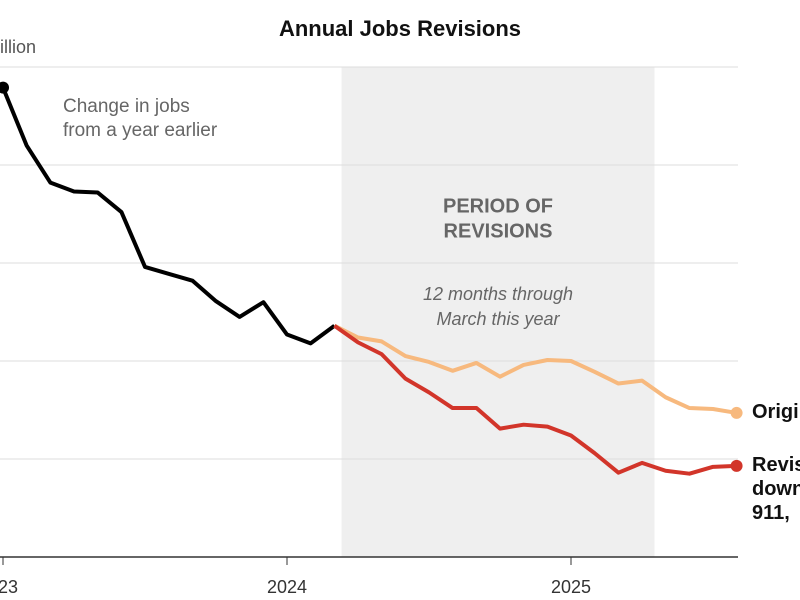 Image resolution: width=800 pixels, height=600 pixels. What do you see at coordinates (571, 587) in the screenshot?
I see `x-tick-label: 2025` at bounding box center [571, 587].